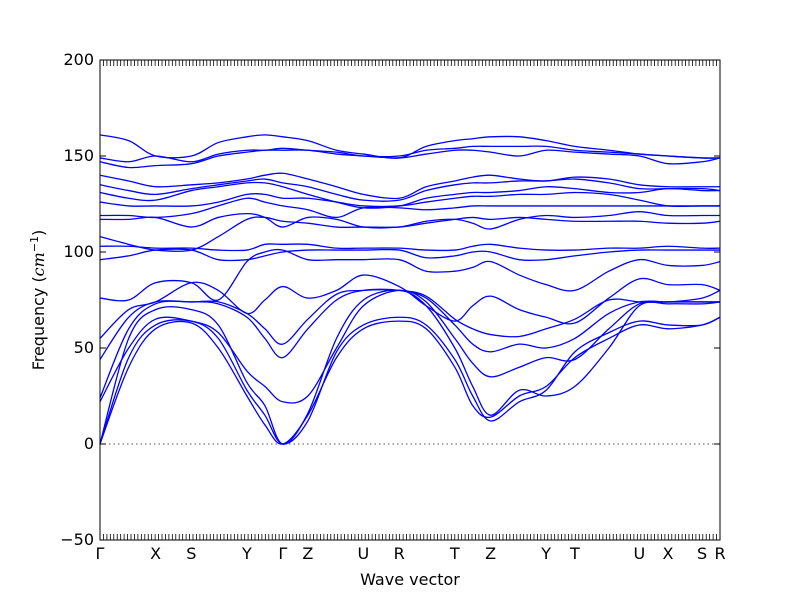  Describe the element at coordinates (84, 347) in the screenshot. I see `y-tick-label: 50` at that location.